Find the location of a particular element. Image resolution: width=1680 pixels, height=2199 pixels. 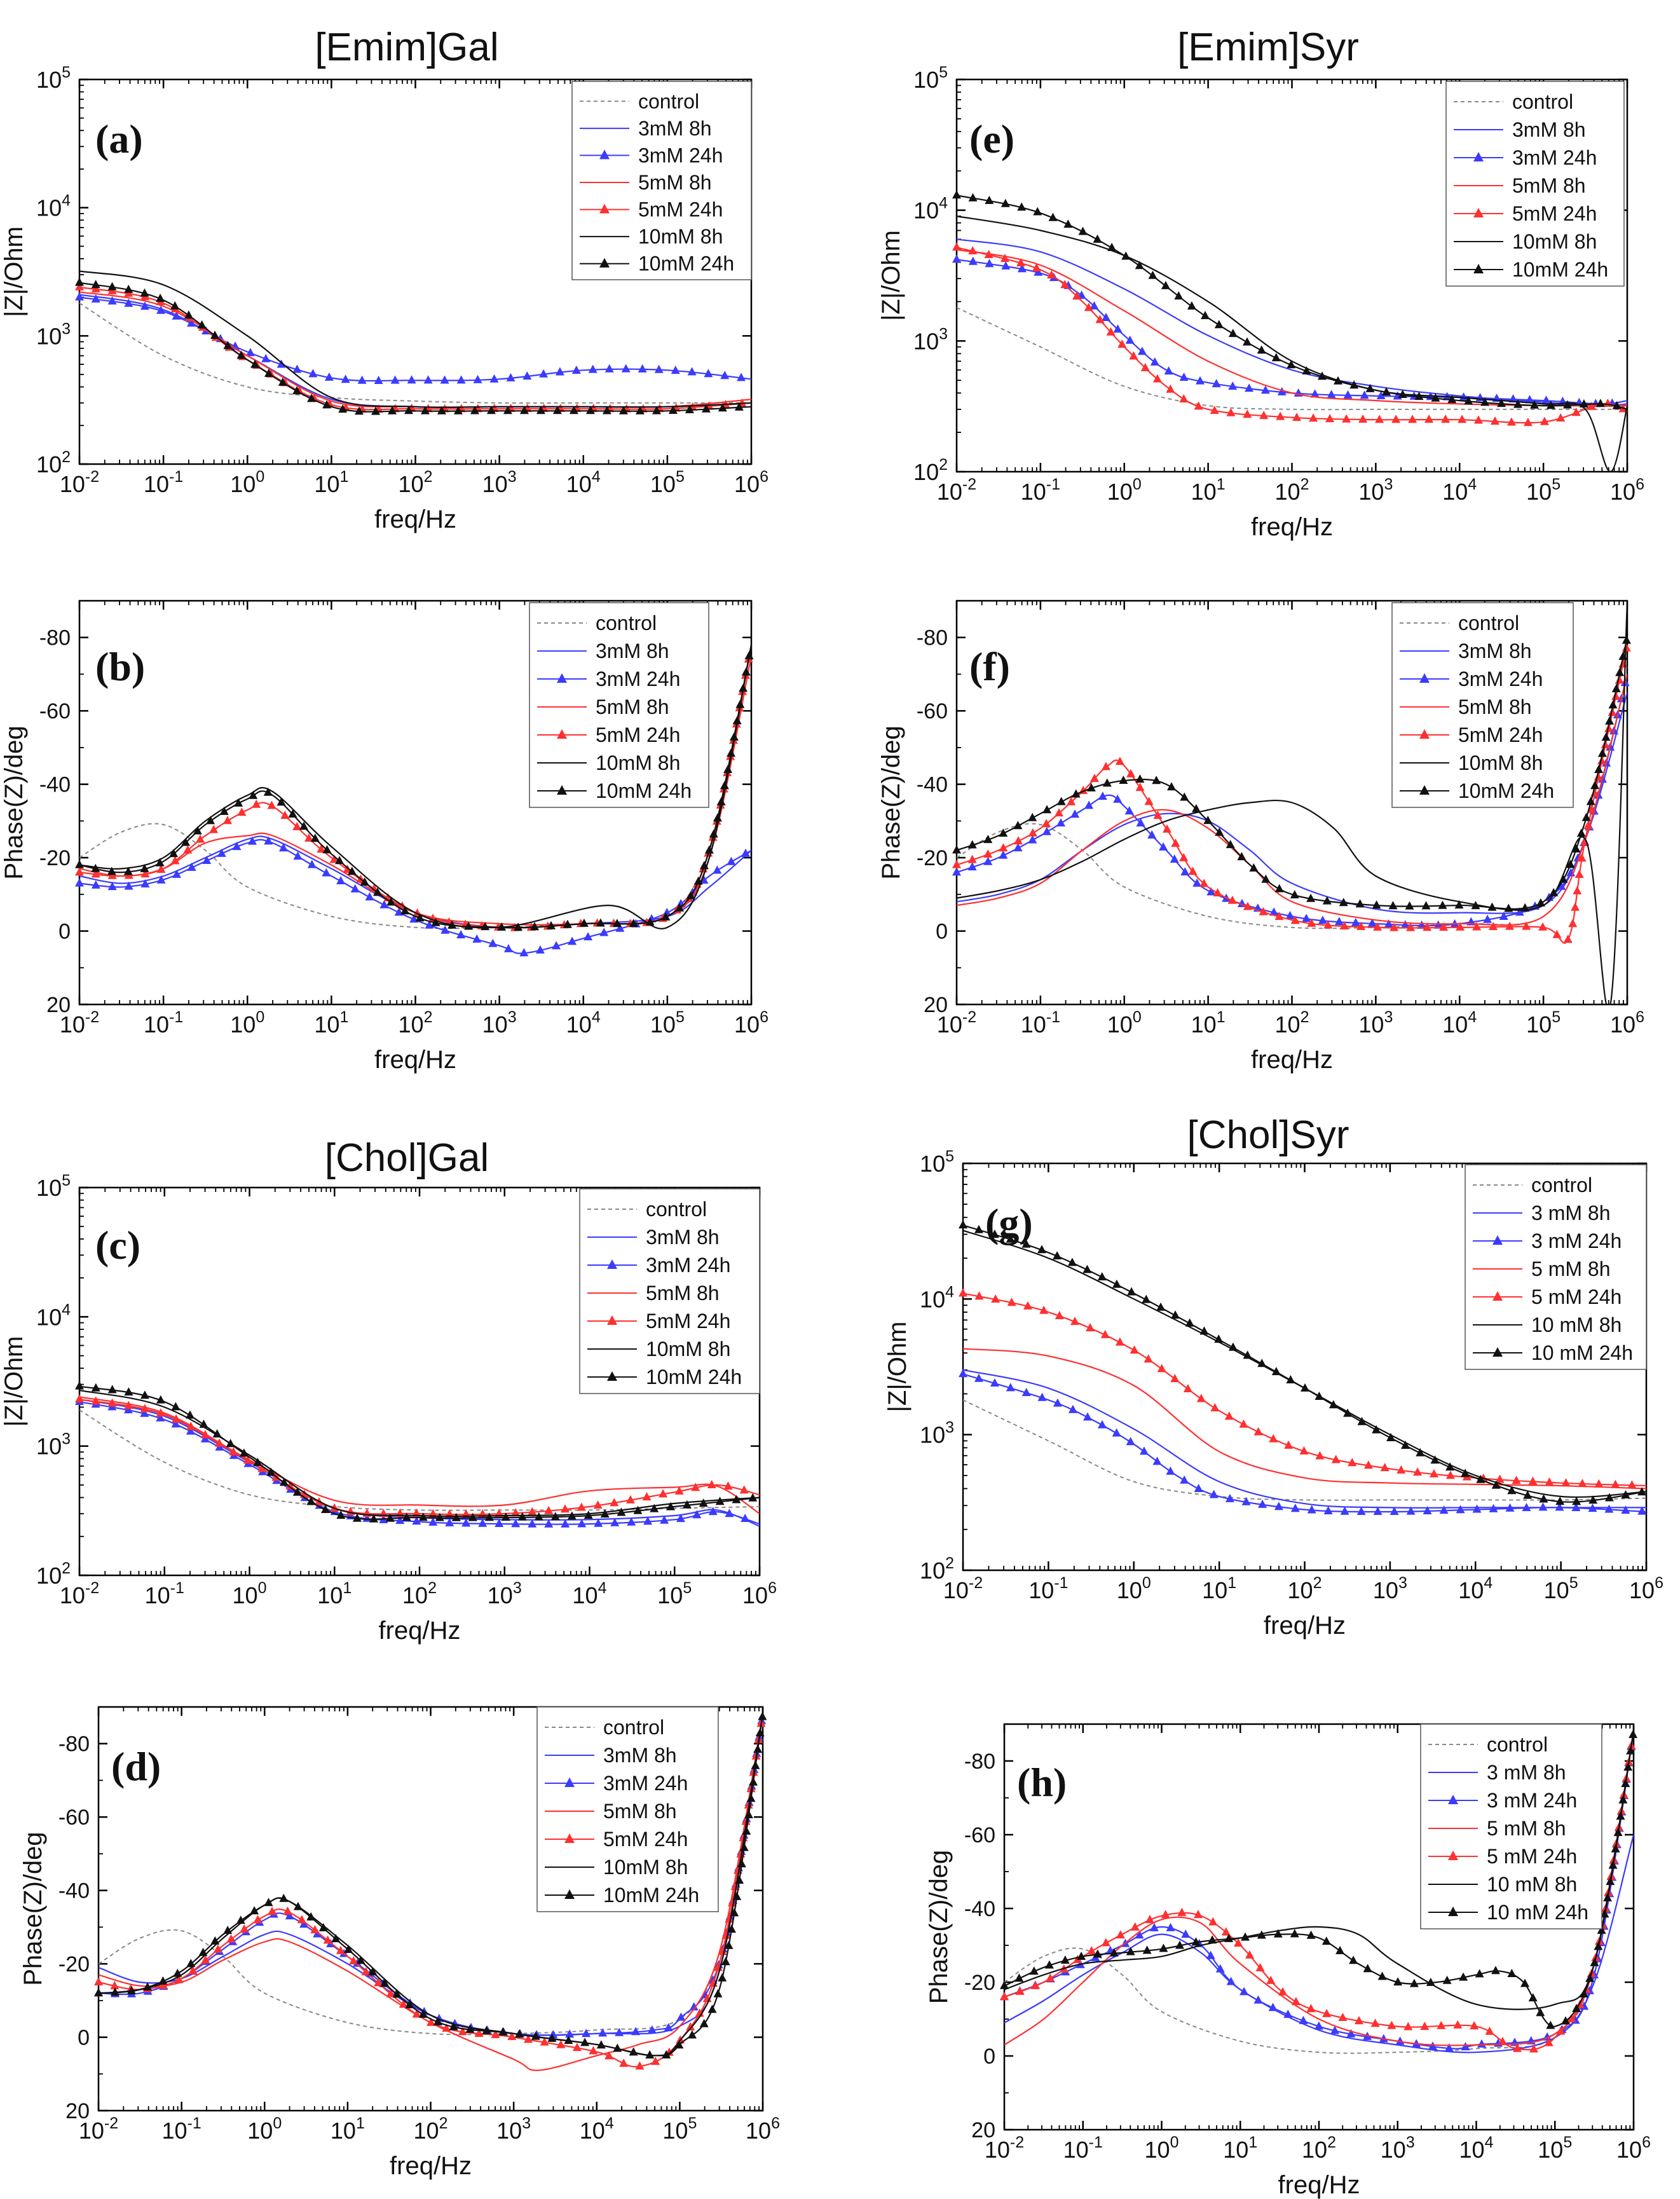

legend-label: 10 mM 8h is located at coordinates (1532, 1885).